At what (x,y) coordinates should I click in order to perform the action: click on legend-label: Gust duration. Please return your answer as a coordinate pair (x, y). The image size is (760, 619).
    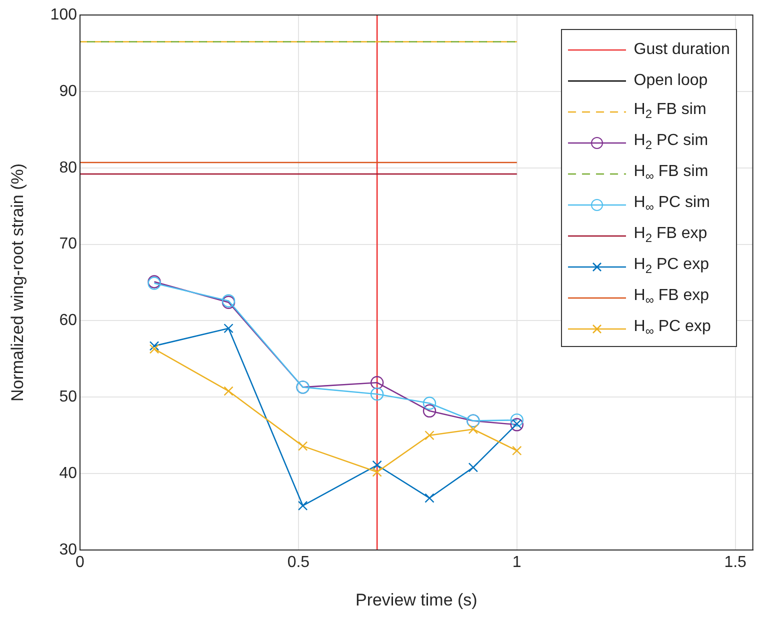
    Looking at the image, I should click on (682, 49).